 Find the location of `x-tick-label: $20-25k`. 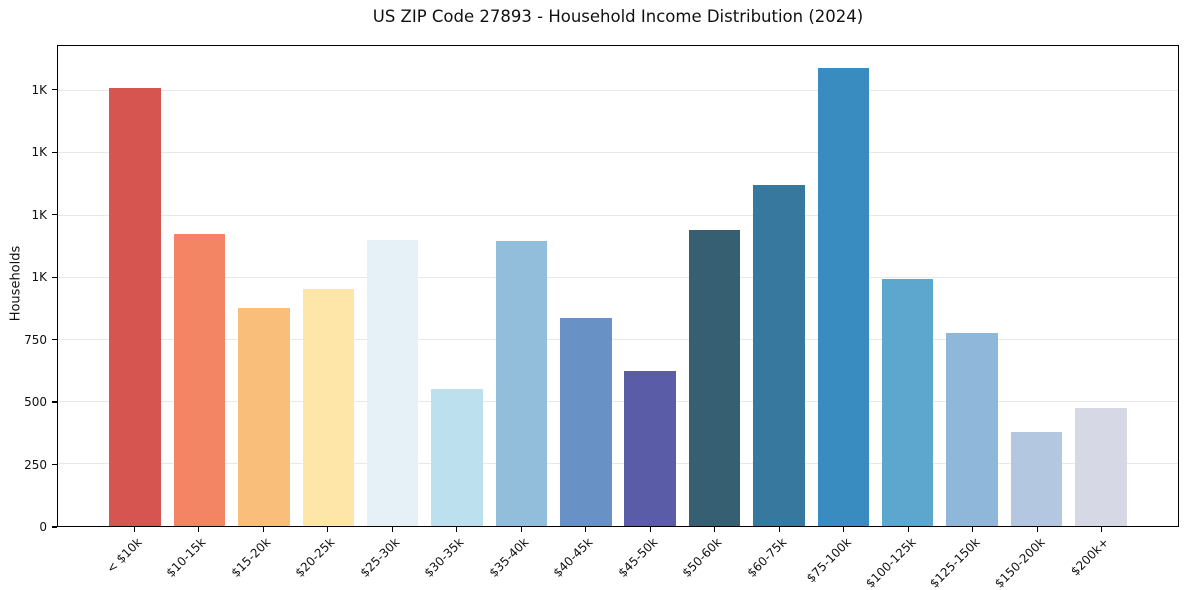

x-tick-label: $20-25k is located at coordinates (315, 557).